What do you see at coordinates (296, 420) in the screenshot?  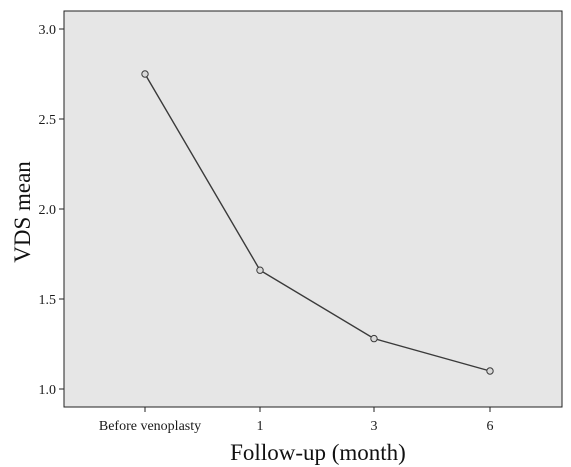 I see `x-axis: Before venoplasty 1 3 6` at bounding box center [296, 420].